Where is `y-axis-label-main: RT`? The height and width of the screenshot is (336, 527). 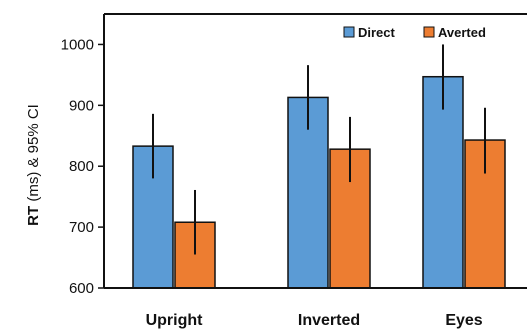 y-axis-label-main: RT is located at coordinates (33, 216).